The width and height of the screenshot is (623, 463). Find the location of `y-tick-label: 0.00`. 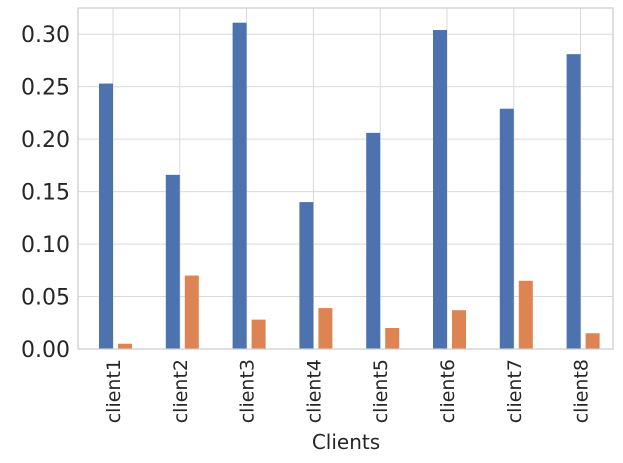

y-tick-label: 0.00 is located at coordinates (45, 350).